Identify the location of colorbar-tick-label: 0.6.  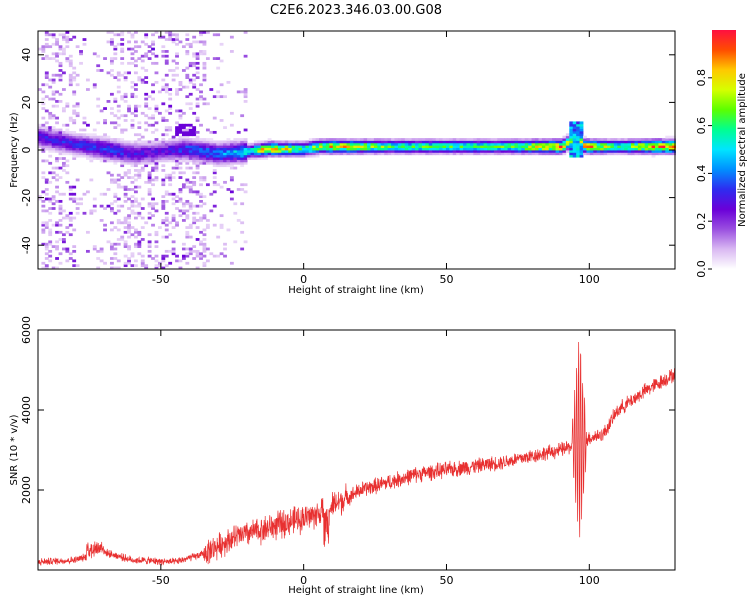
(701, 126).